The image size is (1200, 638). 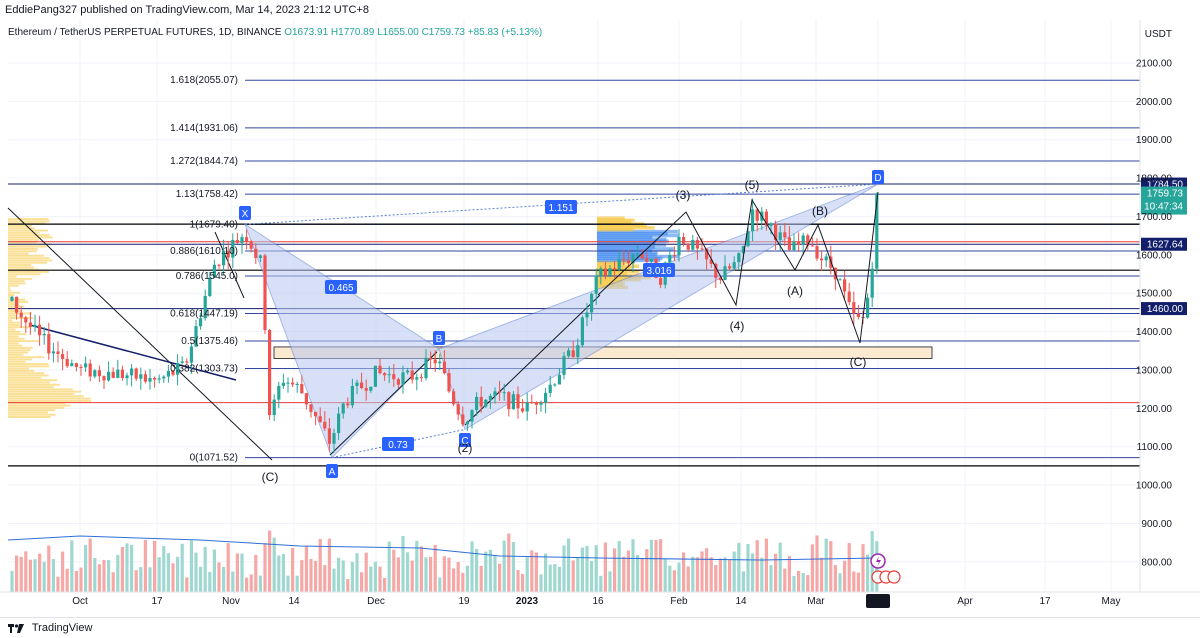 I want to click on fib-level-label: 0.382(1303.73), so click(x=204, y=369).